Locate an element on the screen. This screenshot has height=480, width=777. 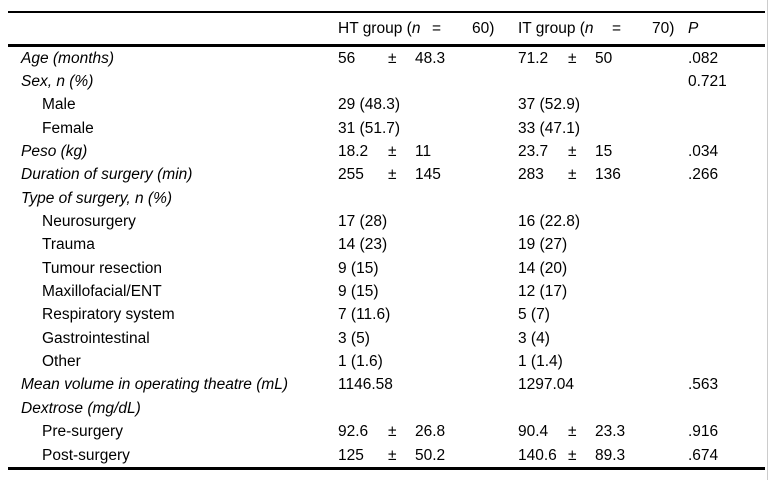
it-value: 12 (17) is located at coordinates (543, 292).